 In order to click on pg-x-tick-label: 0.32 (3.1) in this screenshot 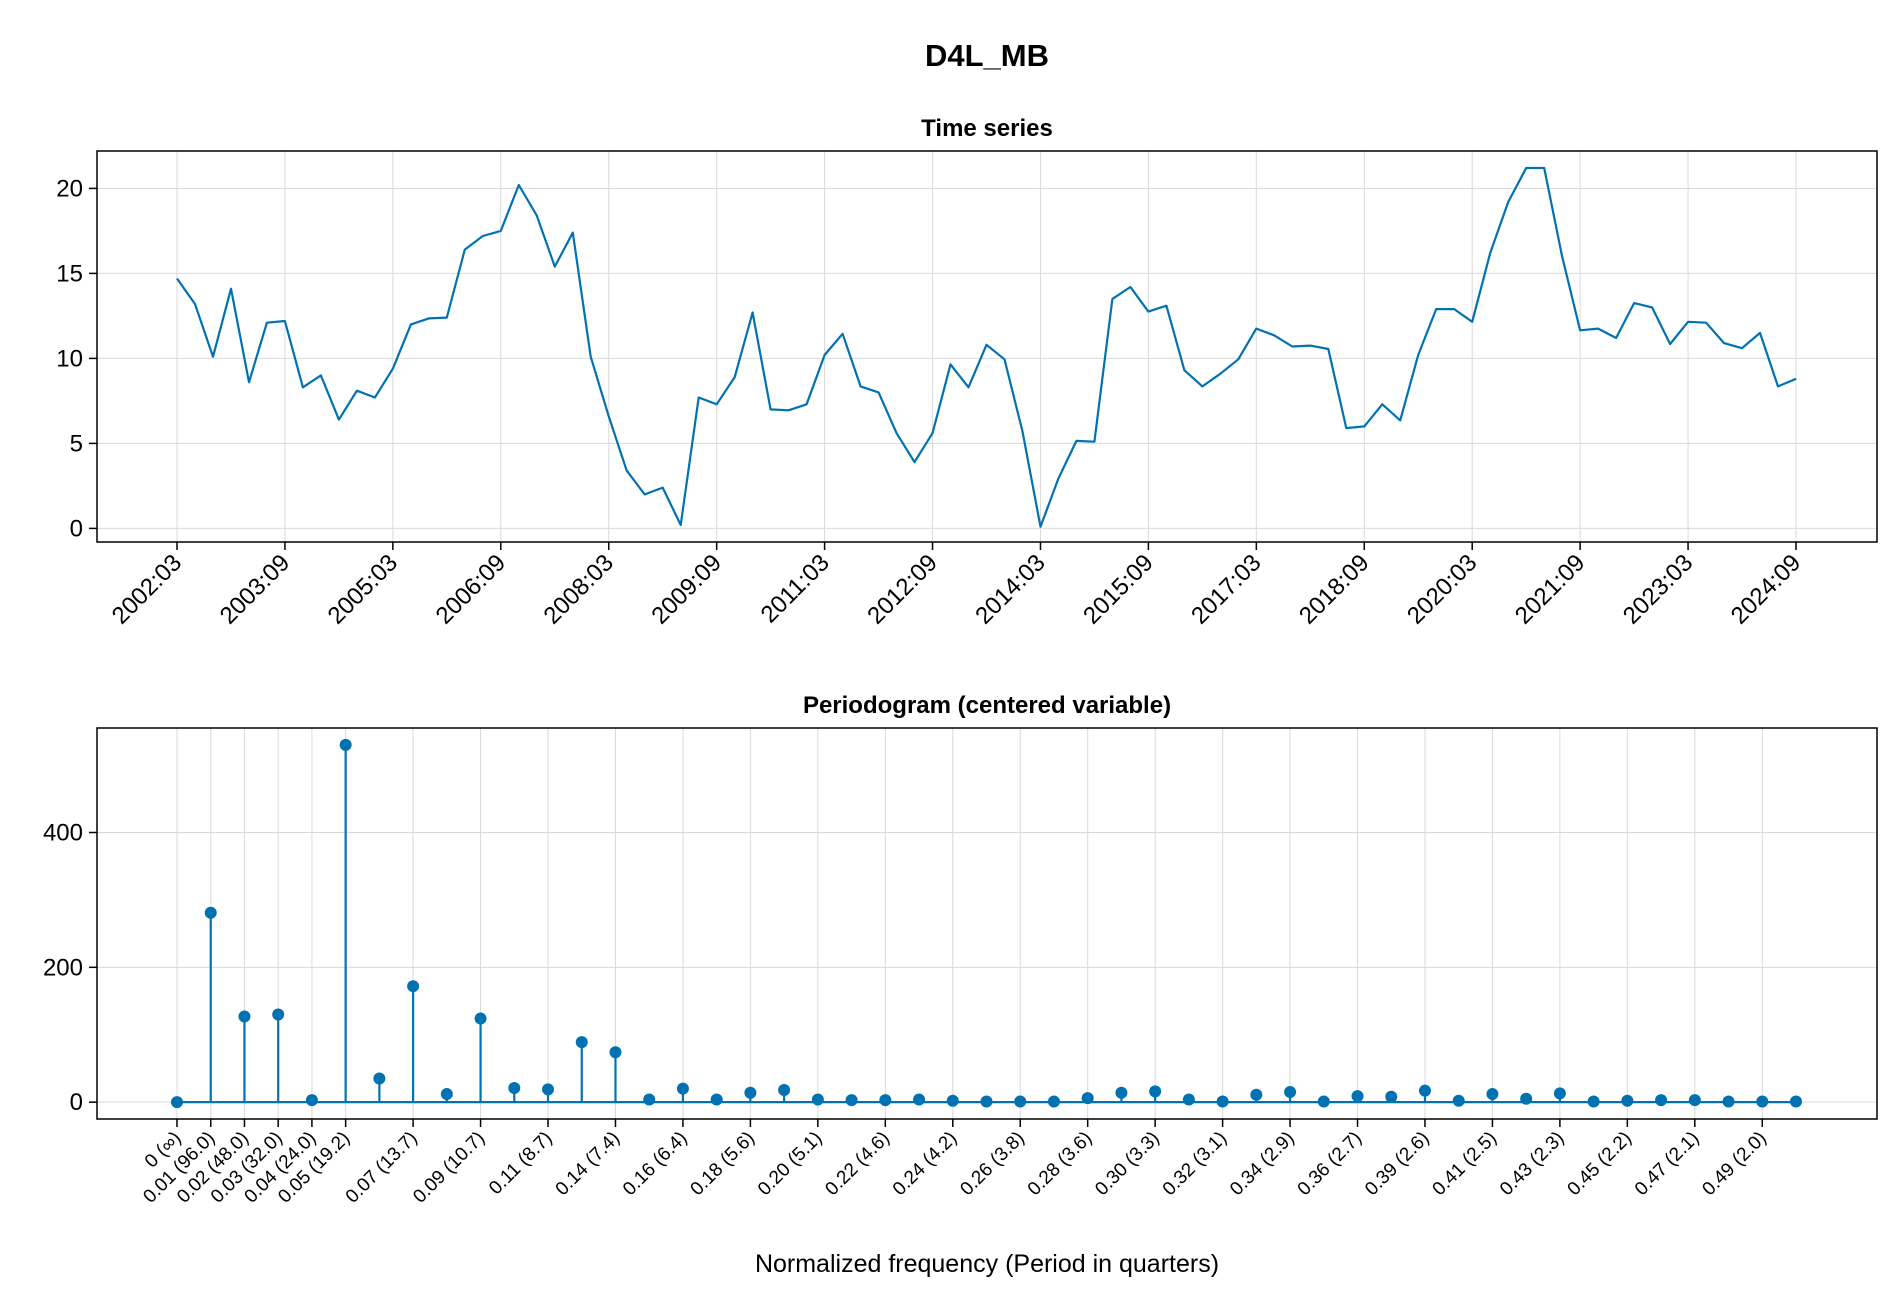, I will do `click(1195, 1164)`.